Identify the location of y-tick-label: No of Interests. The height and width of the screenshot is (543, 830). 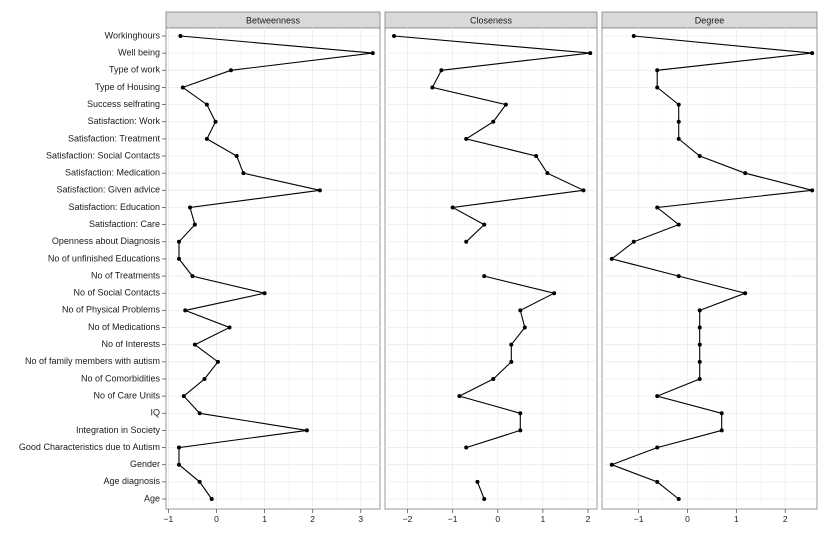
(130, 344).